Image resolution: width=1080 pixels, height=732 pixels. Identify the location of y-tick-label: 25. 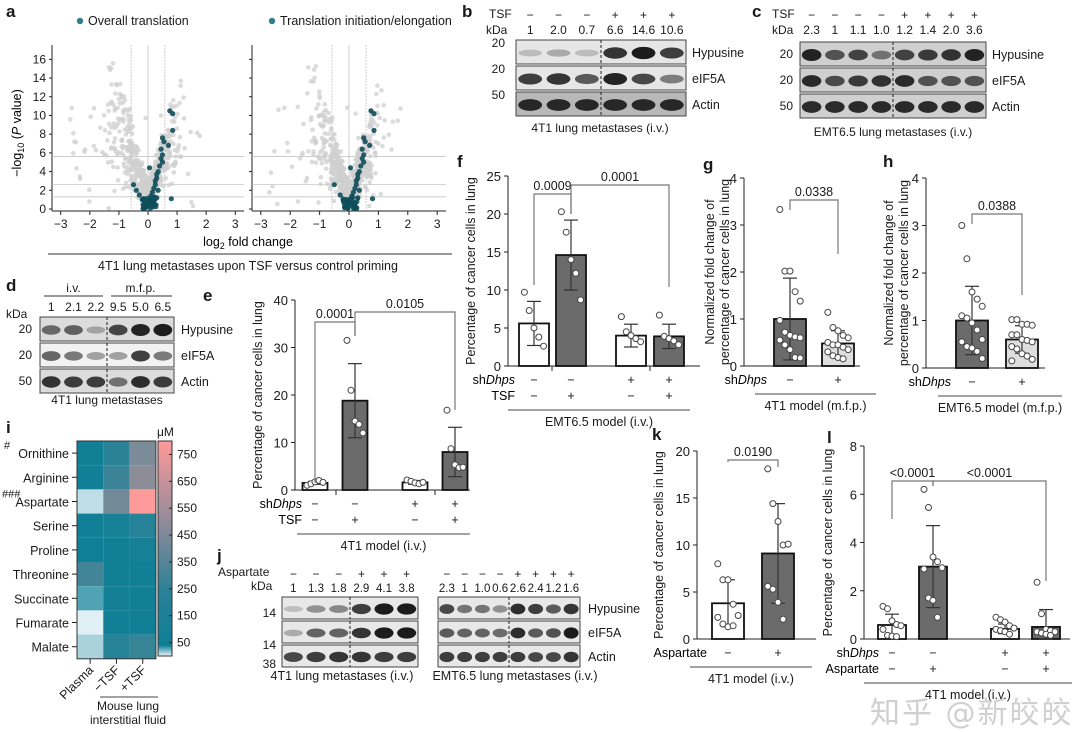
(494, 176).